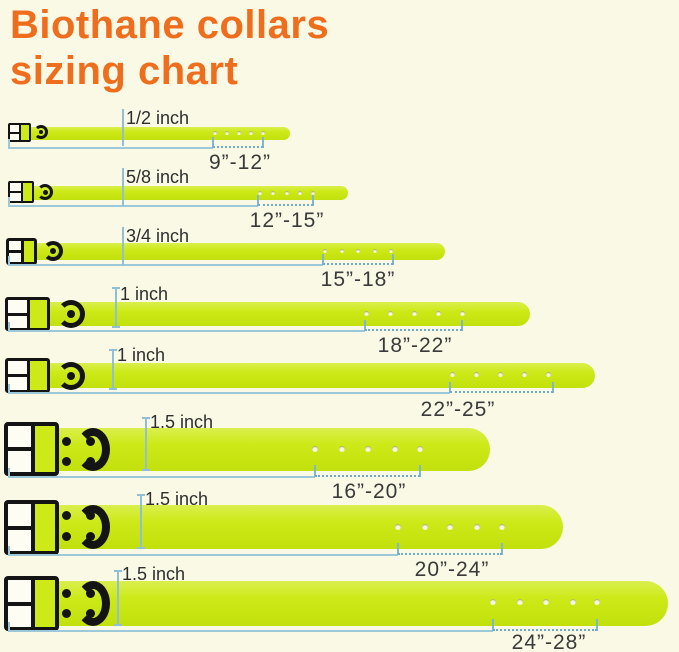 This screenshot has width=679, height=652. Describe the element at coordinates (141, 355) in the screenshot. I see `width-label: 1 inch` at that location.